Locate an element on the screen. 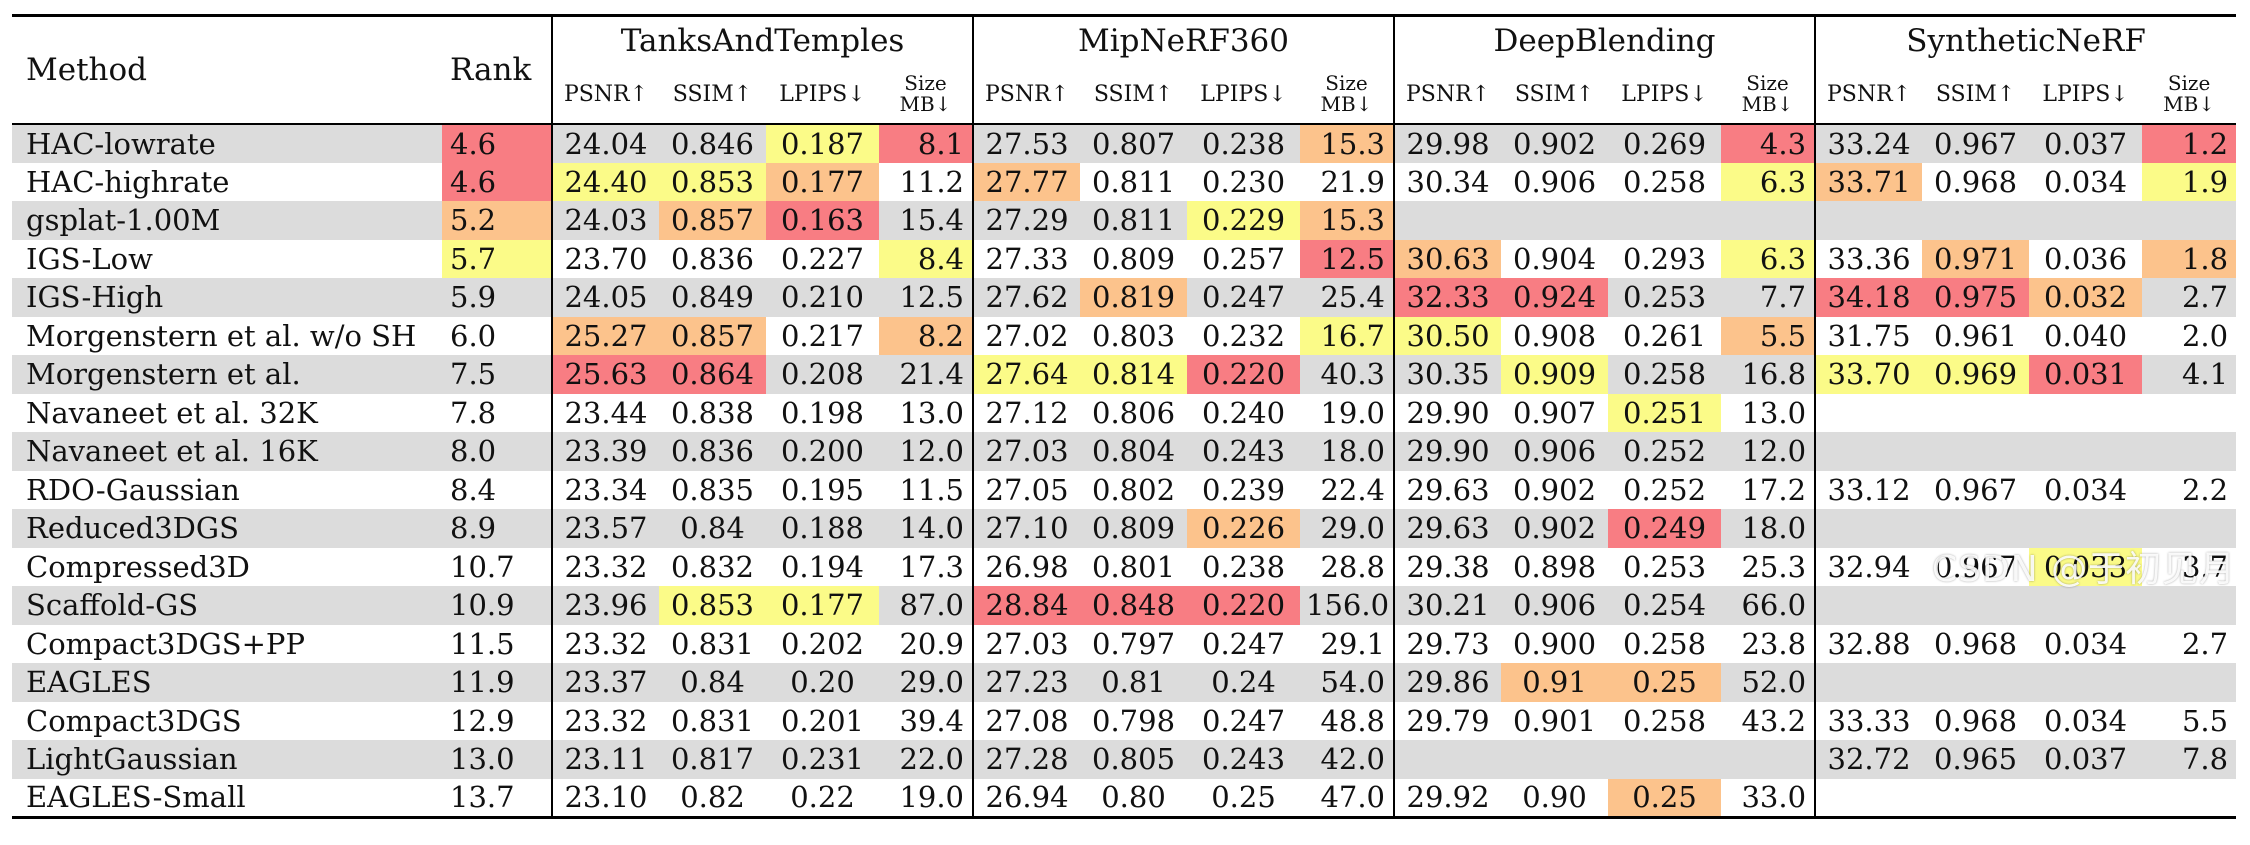 The width and height of the screenshot is (2250, 845). psnr-cell: 30.21 is located at coordinates (1448, 605).